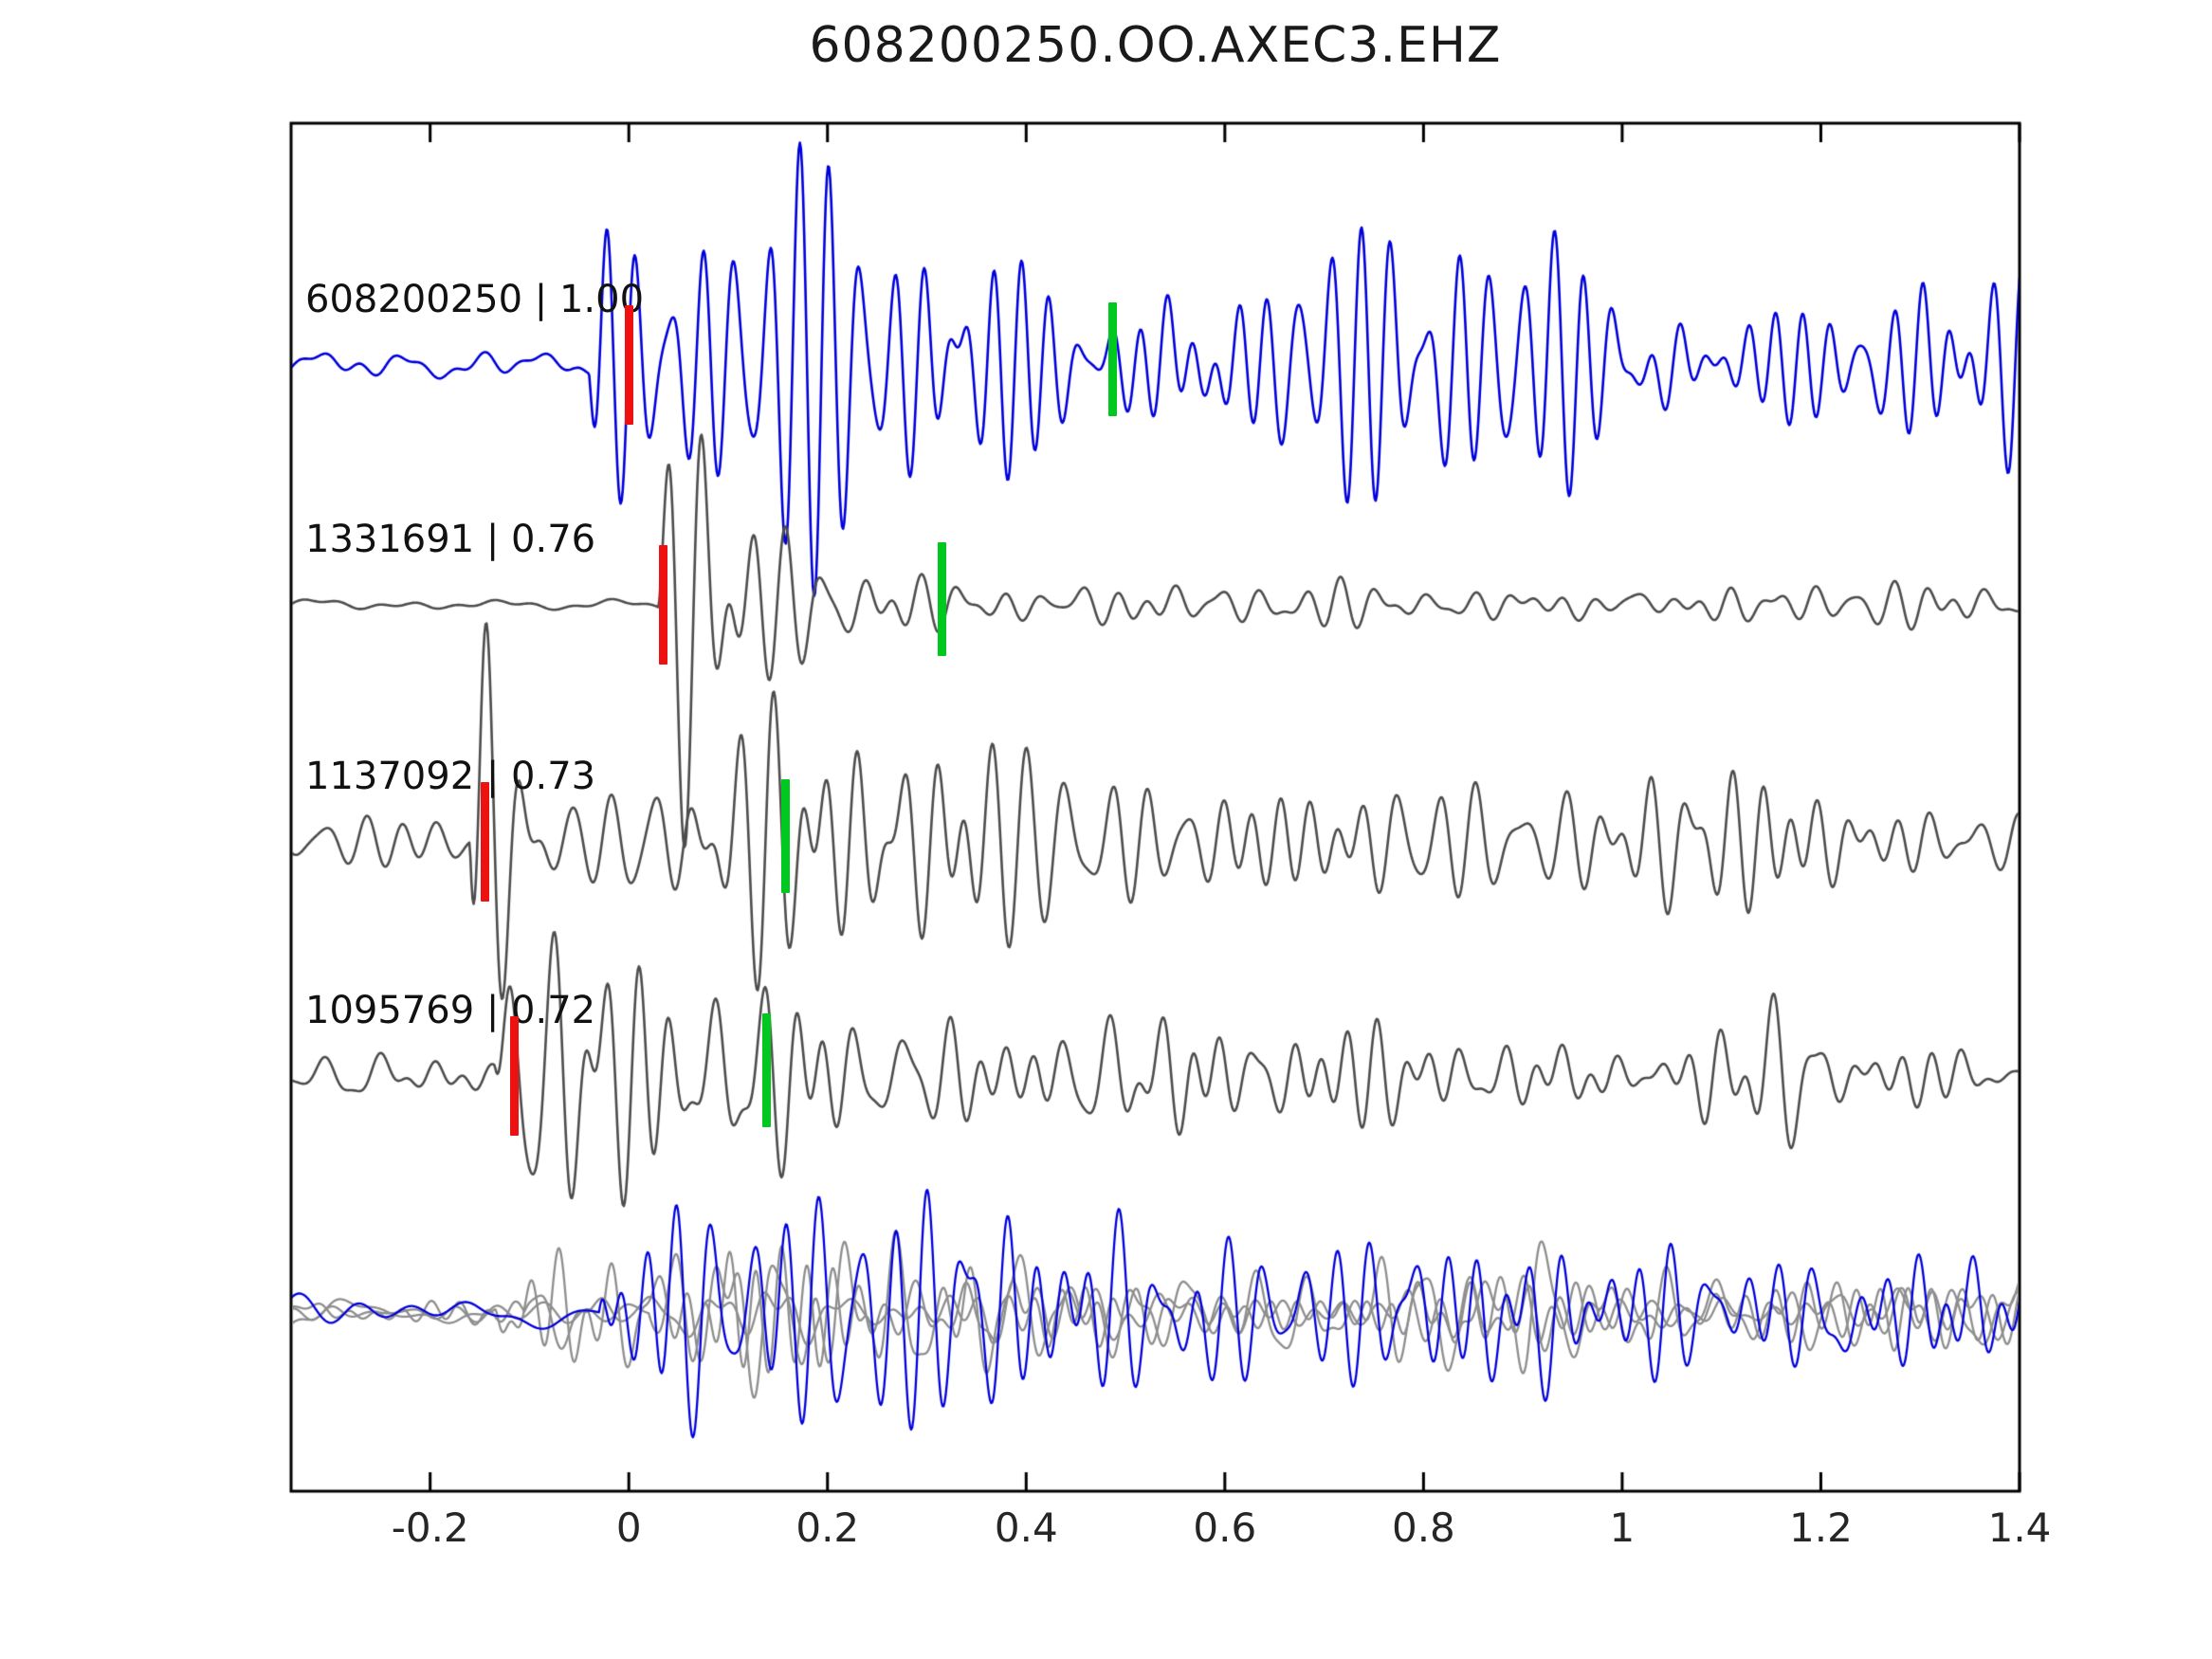 This screenshot has width=2212, height=1659. What do you see at coordinates (1155, 45) in the screenshot?
I see `figure-title: 608200250.OO.AXEC3.EHZ` at bounding box center [1155, 45].